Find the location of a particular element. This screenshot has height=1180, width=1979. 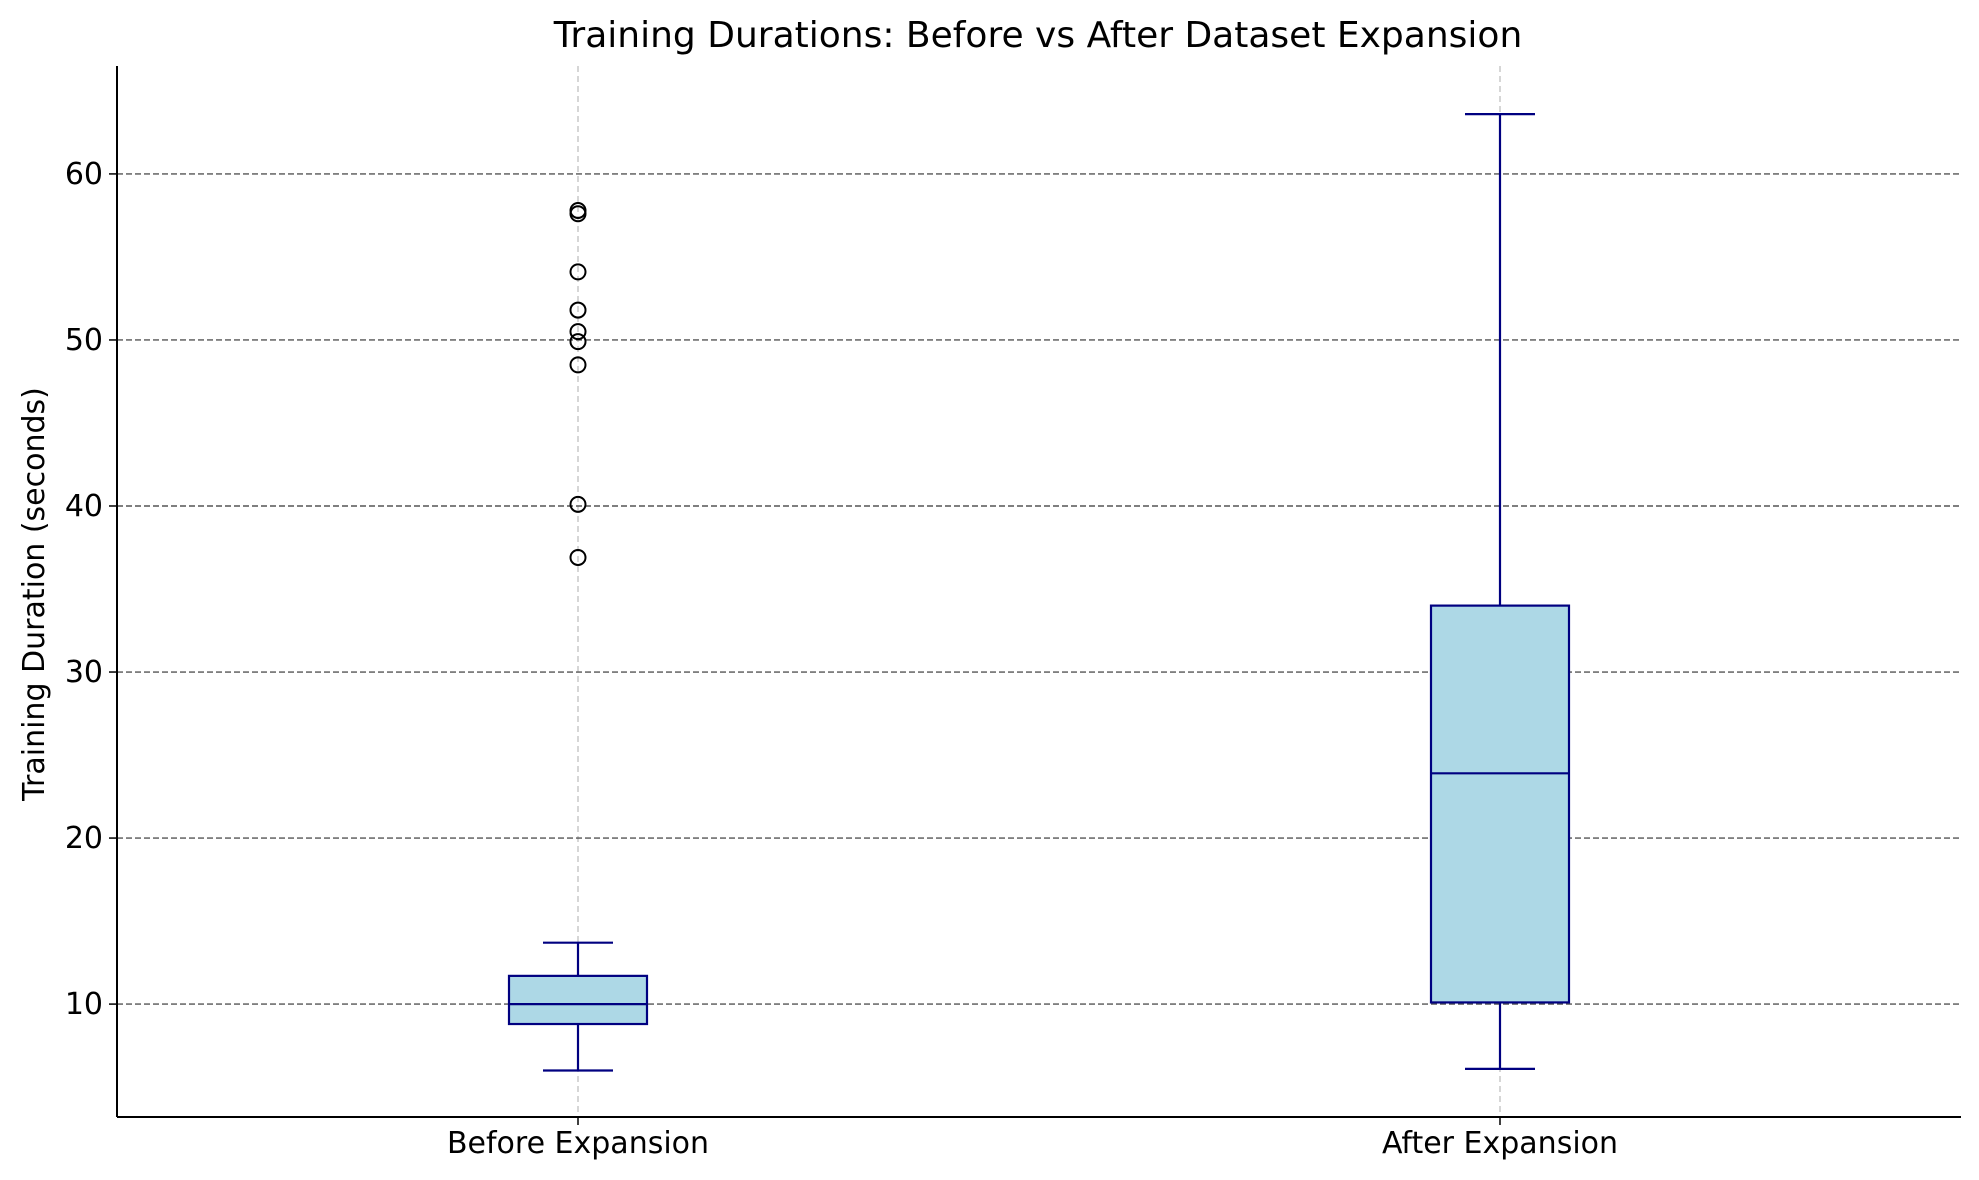

y-tick-label: 50 is located at coordinates (84, 340).